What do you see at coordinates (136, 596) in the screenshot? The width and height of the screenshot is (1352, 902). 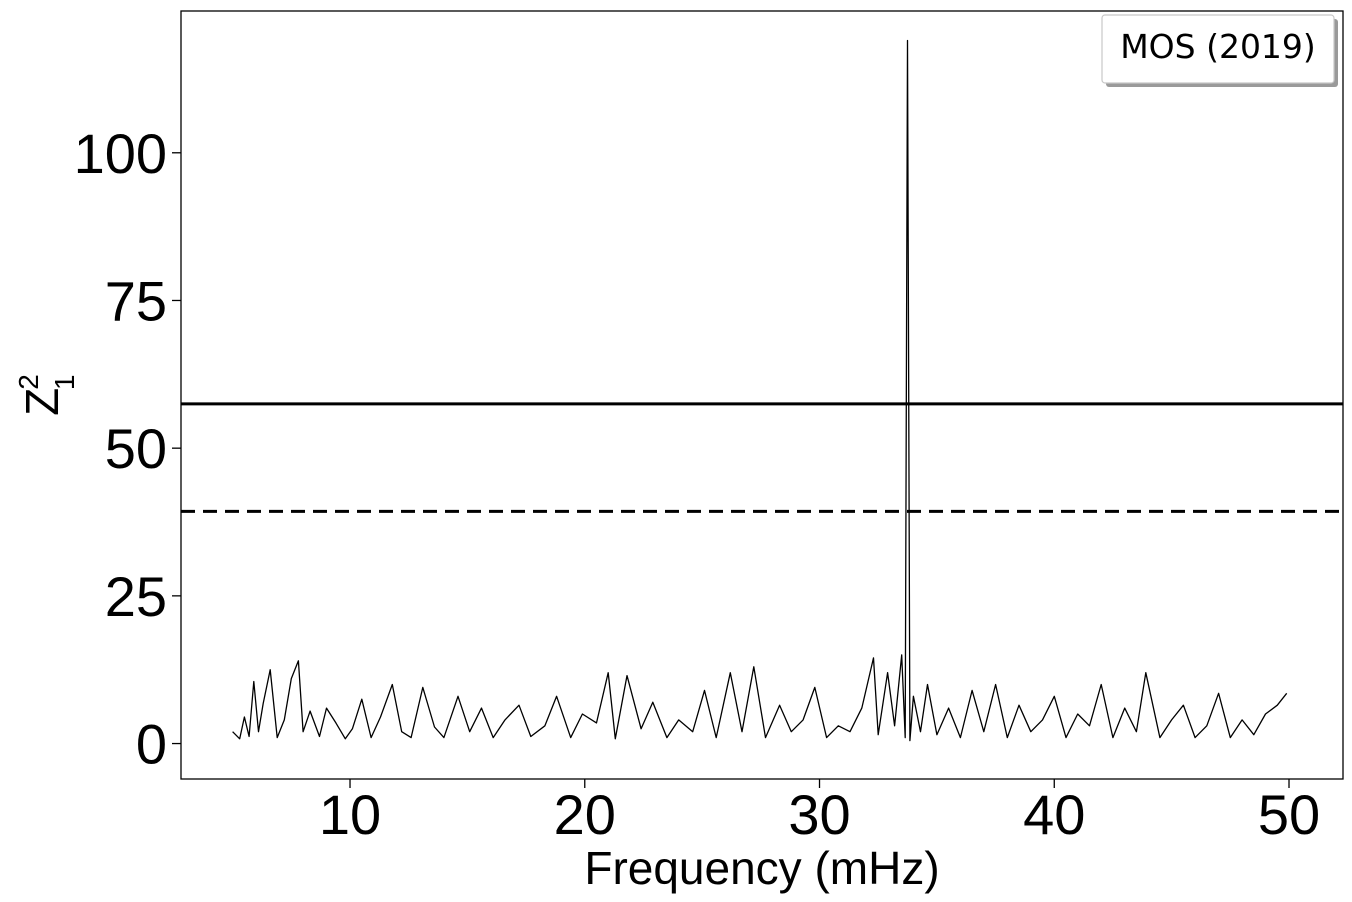 I see `y-tick-label: 25` at bounding box center [136, 596].